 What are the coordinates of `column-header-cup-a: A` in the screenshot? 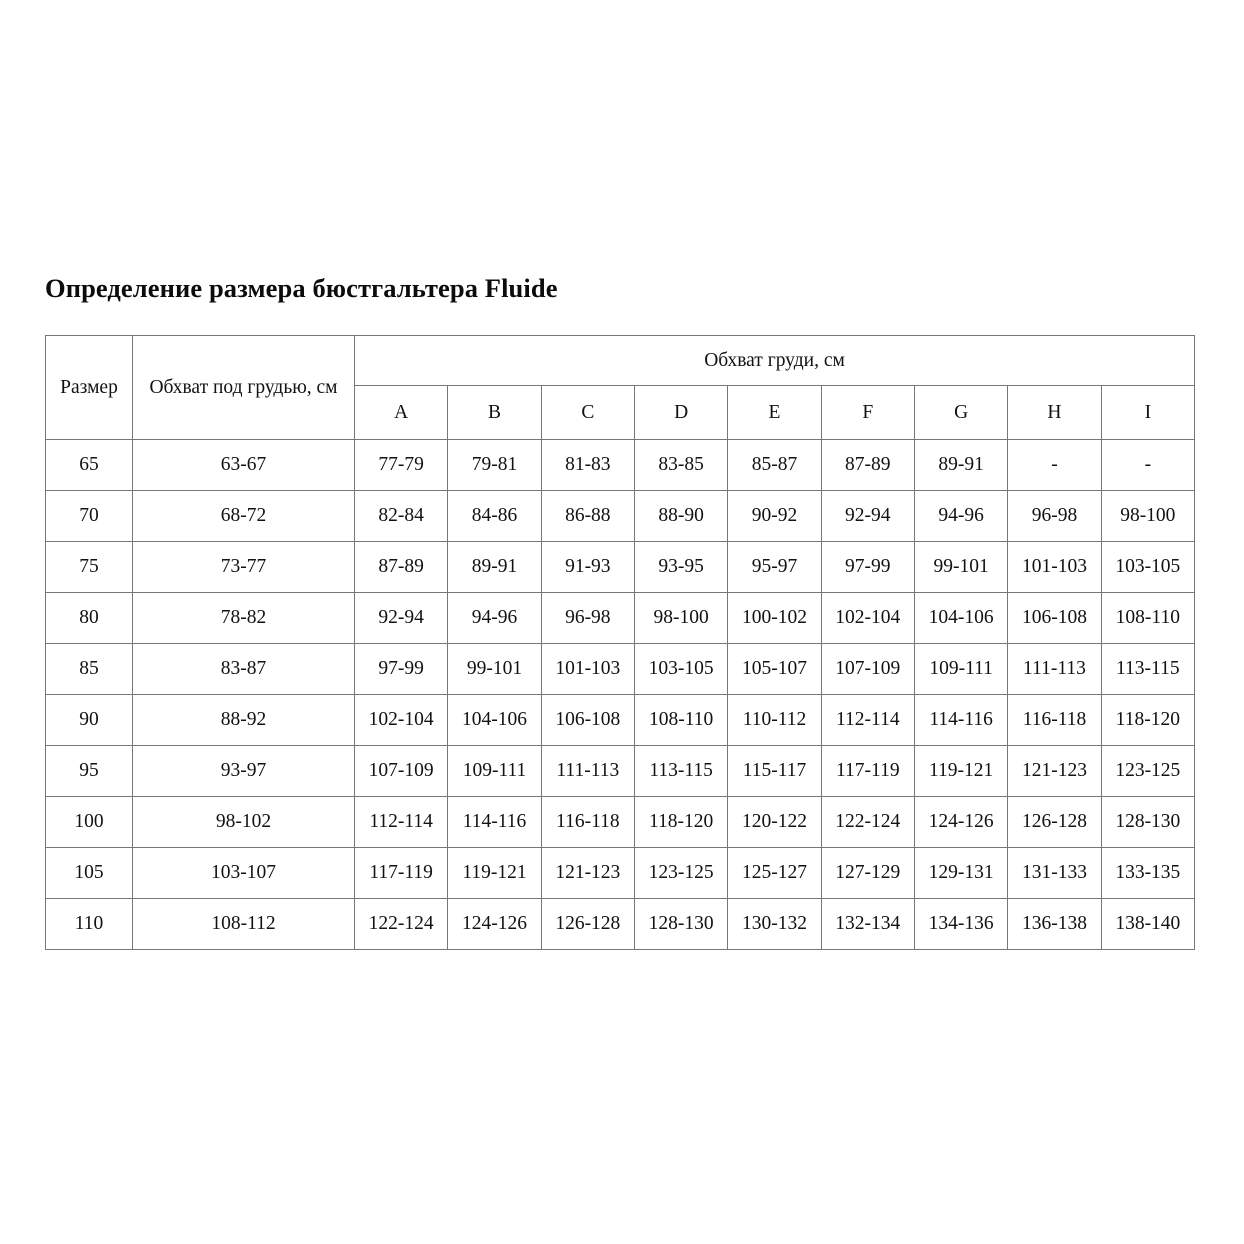 It's located at (401, 412).